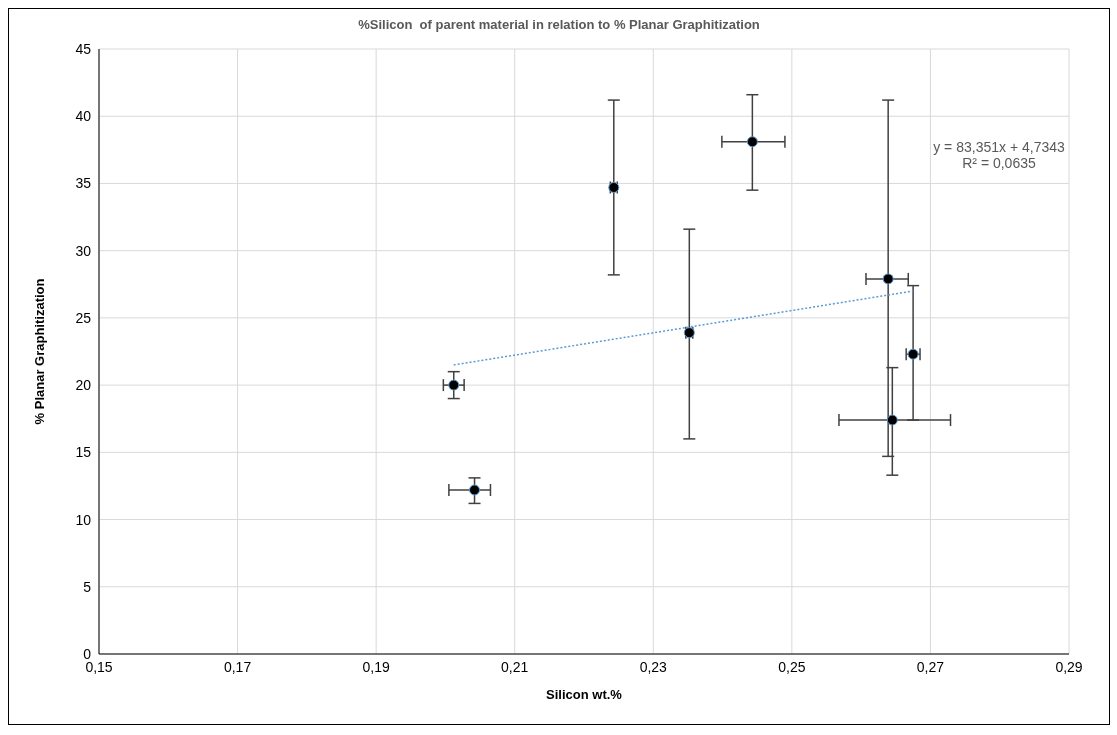 The width and height of the screenshot is (1117, 735). What do you see at coordinates (515, 666) in the screenshot?
I see `x-tick-label: 0,21` at bounding box center [515, 666].